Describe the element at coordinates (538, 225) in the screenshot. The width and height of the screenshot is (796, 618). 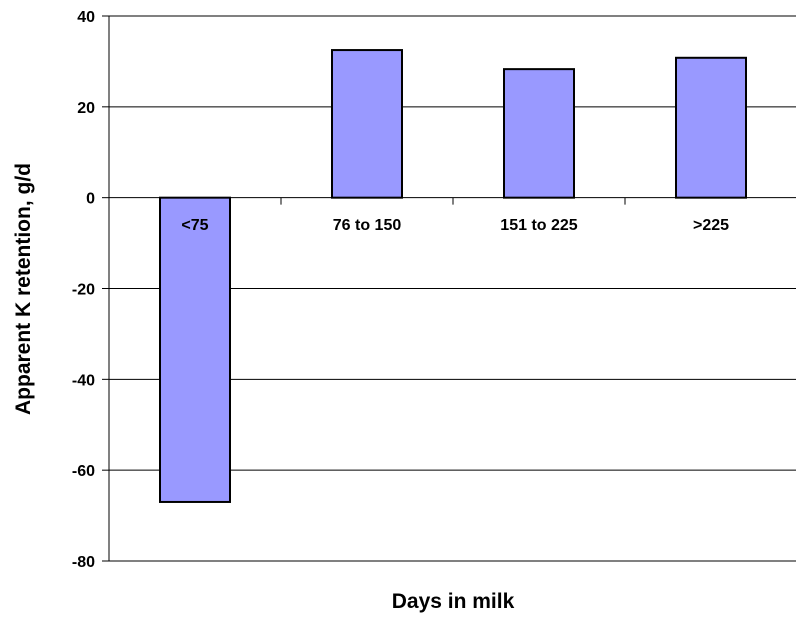
I see `category-label: 151 to 225` at that location.